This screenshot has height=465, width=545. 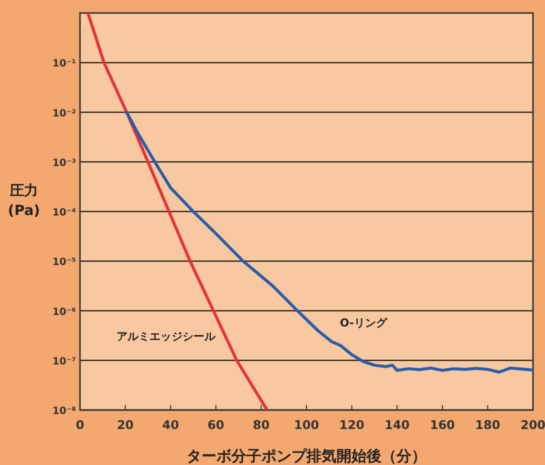 I want to click on x-tick-label: 160, so click(x=442, y=425).